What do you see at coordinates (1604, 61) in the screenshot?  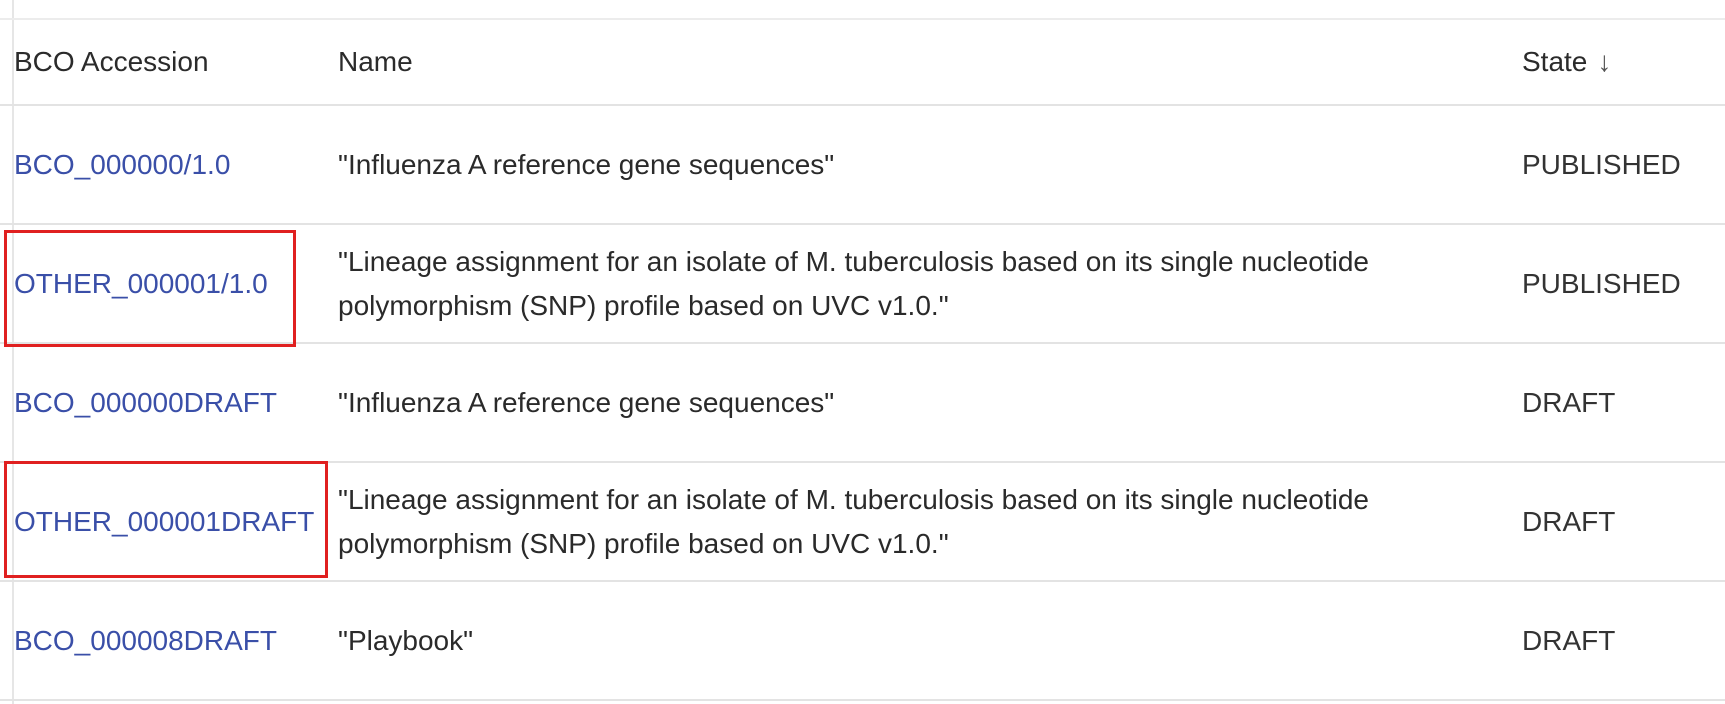 I see `sort-descending-icon: ↓` at bounding box center [1604, 61].